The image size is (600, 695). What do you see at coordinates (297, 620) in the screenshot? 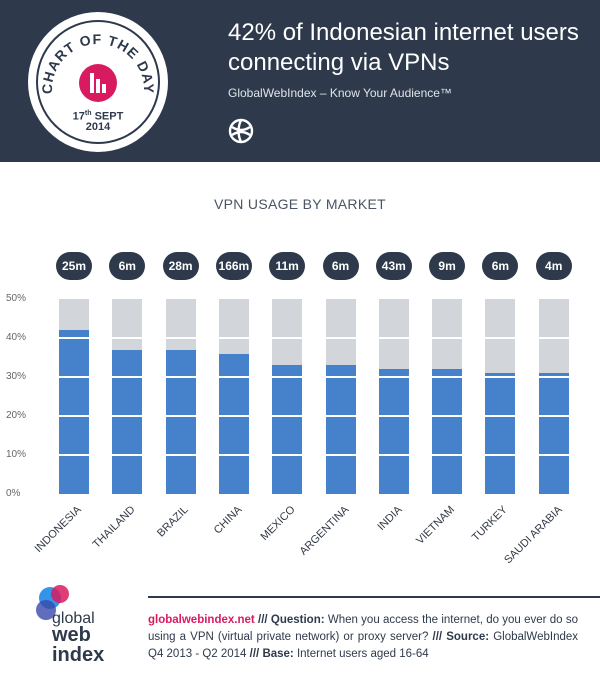
I see `question-label: Question:` at bounding box center [297, 620].